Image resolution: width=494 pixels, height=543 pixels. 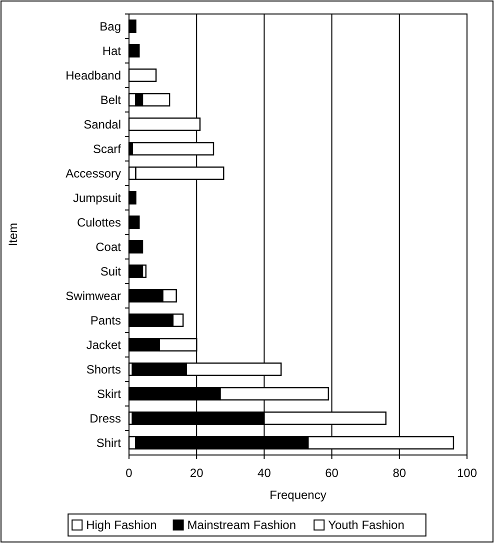 What do you see at coordinates (332, 473) in the screenshot?
I see `x-tick-label: 60` at bounding box center [332, 473].